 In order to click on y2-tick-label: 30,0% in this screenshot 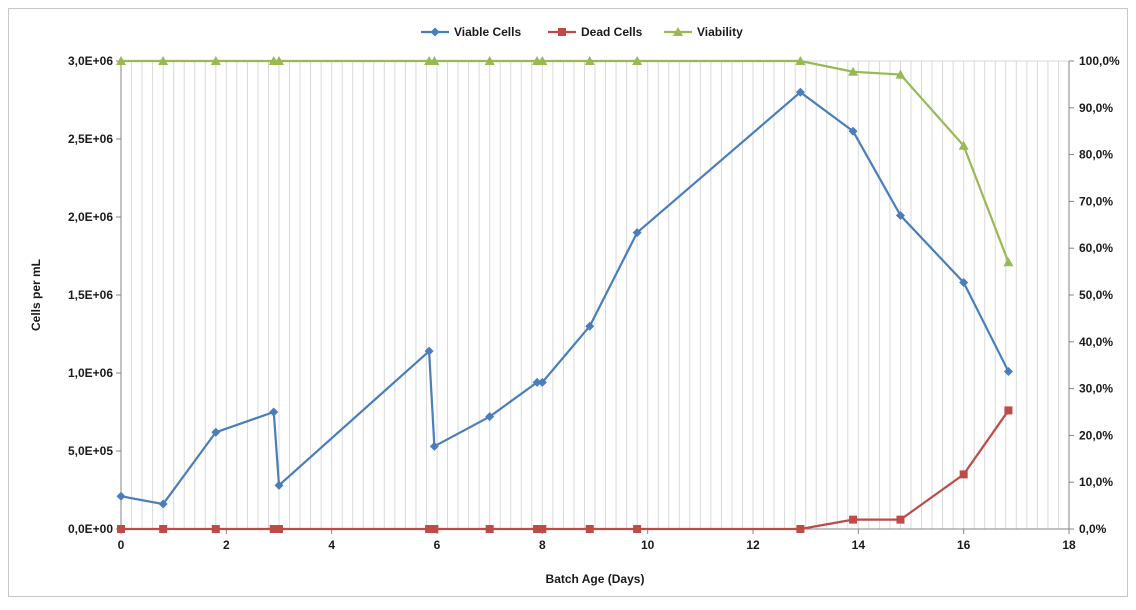, I will do `click(1096, 389)`.